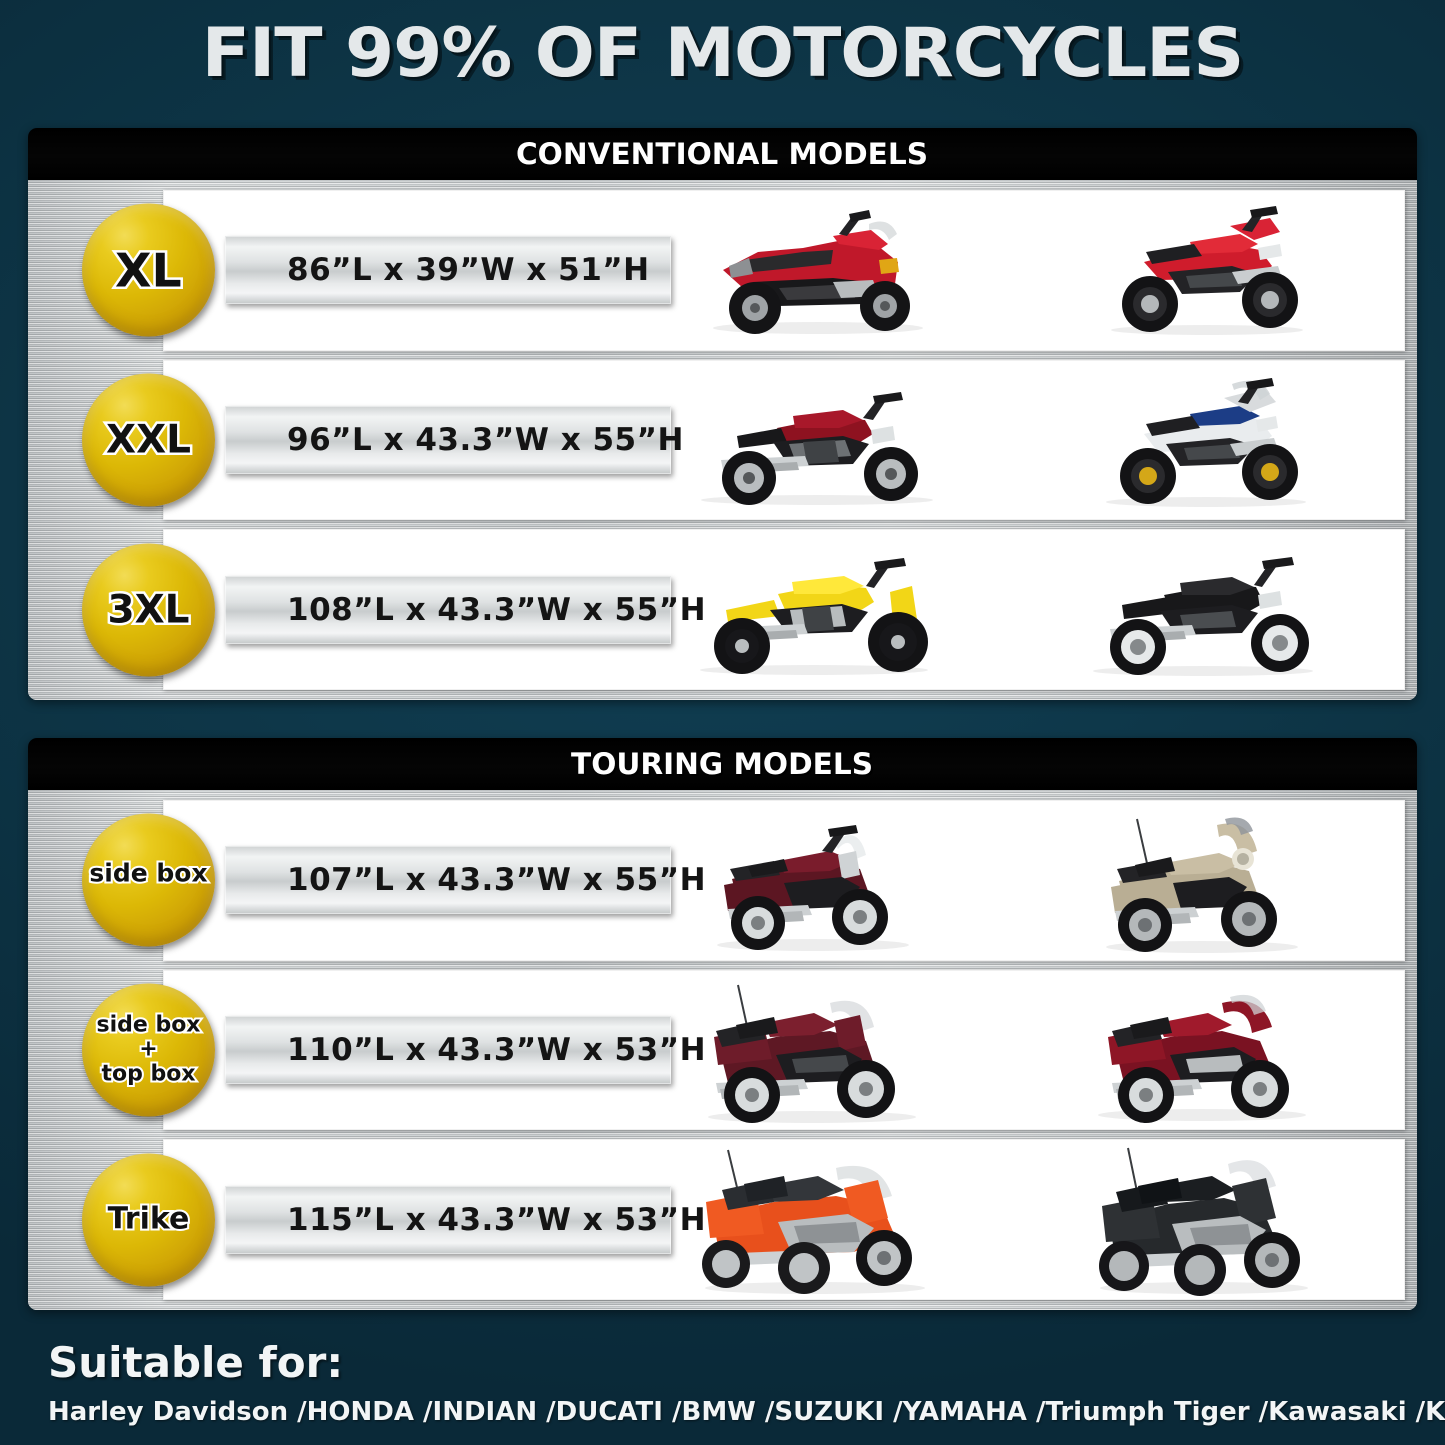 The height and width of the screenshot is (1445, 1445). I want to click on dimension-bar: 86”L x 39”W x 51”H, so click(448, 270).